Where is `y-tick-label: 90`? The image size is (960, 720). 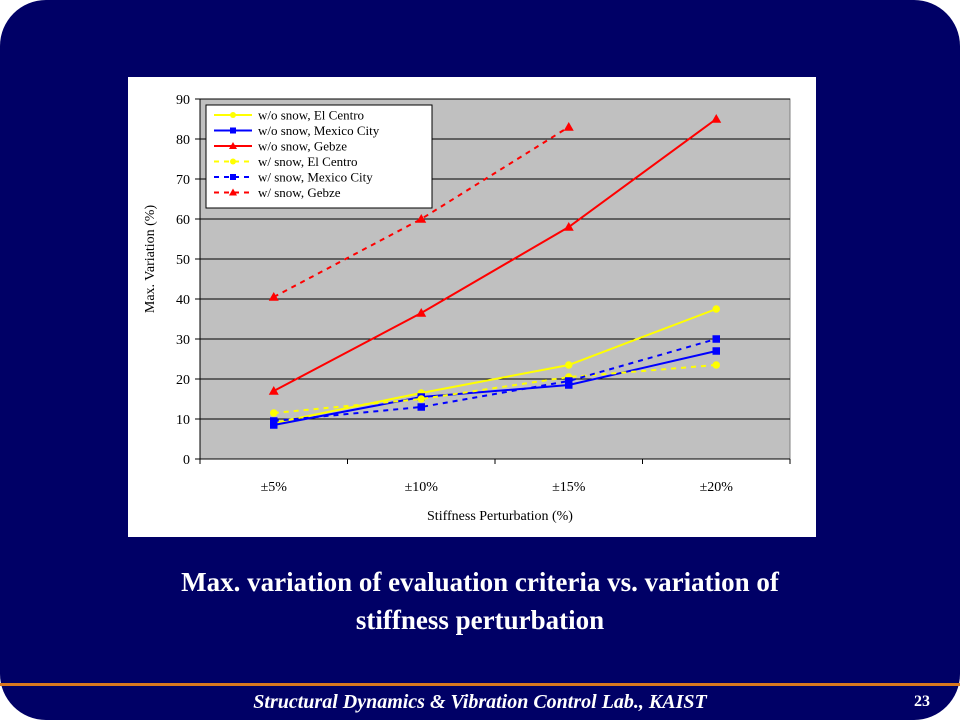
y-tick-label: 90 is located at coordinates (183, 100).